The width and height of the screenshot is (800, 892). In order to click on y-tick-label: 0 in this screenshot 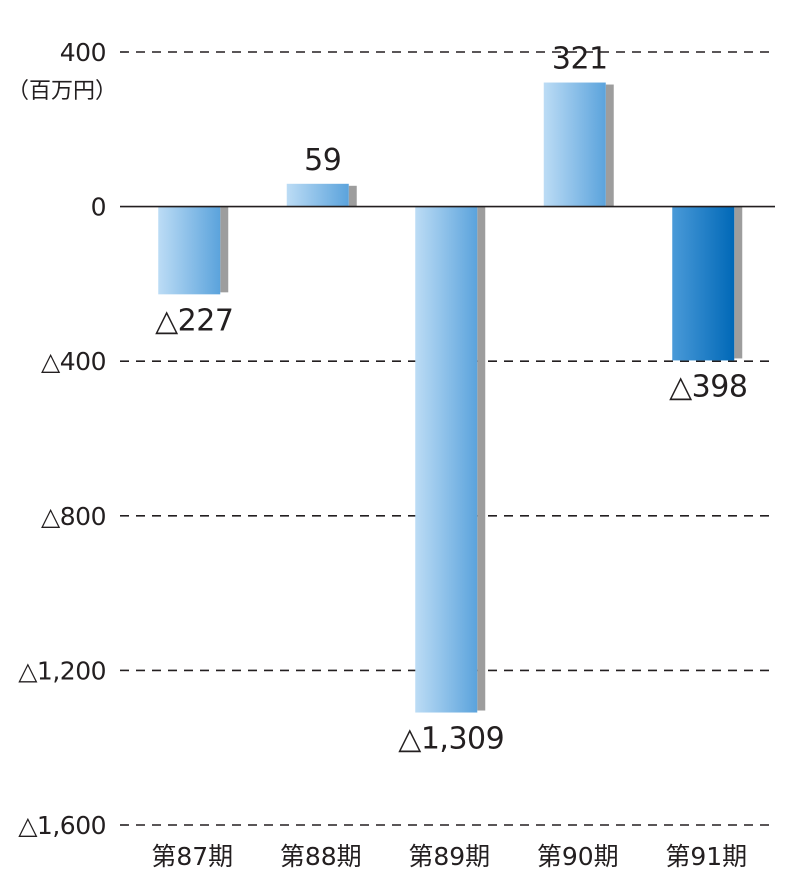, I will do `click(98, 207)`.